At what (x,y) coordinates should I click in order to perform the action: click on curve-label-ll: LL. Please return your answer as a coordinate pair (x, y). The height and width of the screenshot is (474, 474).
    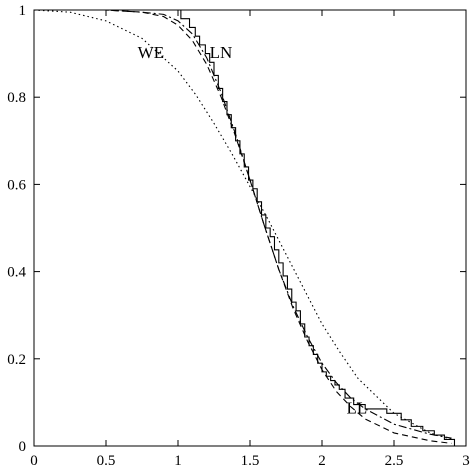
    Looking at the image, I should click on (356, 407).